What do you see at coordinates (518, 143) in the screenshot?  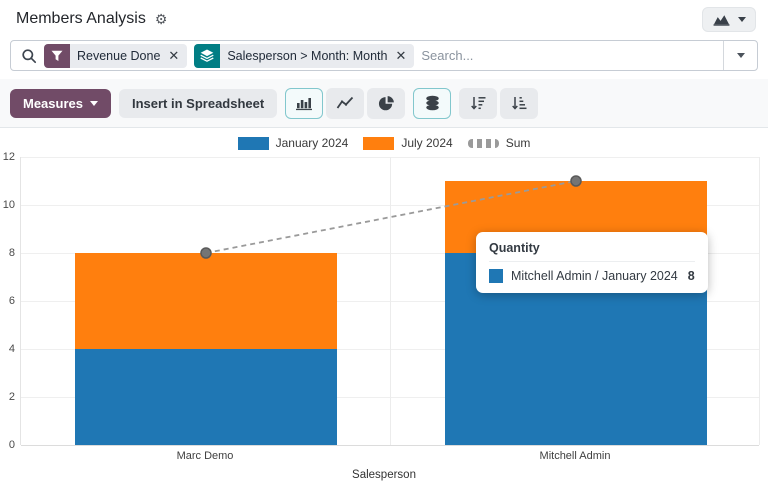 I see `legend-label: Sum` at bounding box center [518, 143].